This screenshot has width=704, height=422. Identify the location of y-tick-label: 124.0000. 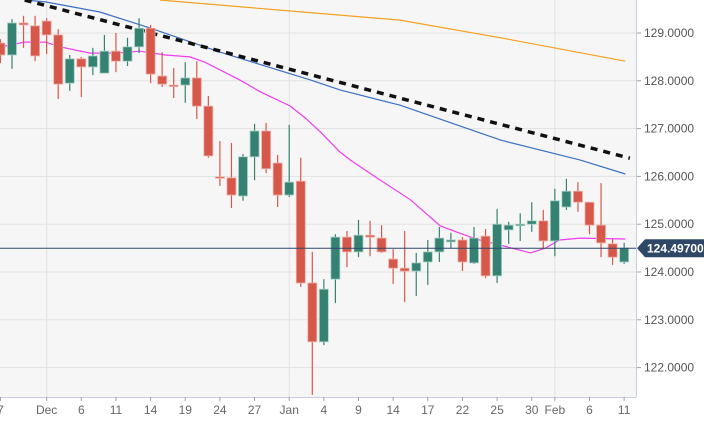
(669, 272).